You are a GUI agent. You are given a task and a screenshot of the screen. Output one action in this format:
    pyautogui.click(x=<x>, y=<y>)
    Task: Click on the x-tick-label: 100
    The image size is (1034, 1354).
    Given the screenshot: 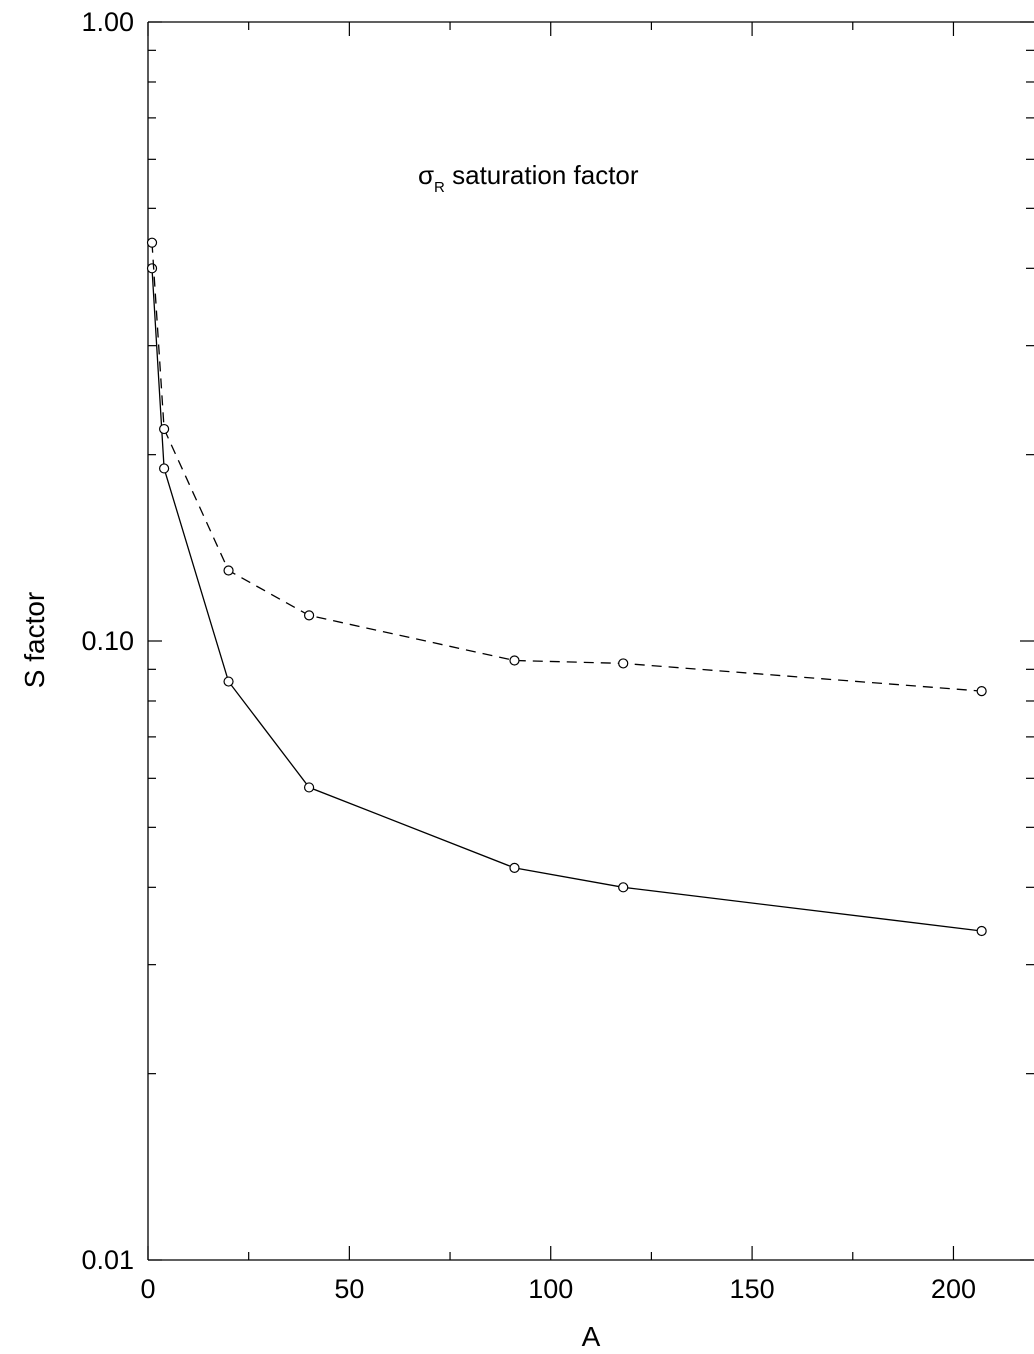 What is the action you would take?
    pyautogui.click(x=550, y=1289)
    